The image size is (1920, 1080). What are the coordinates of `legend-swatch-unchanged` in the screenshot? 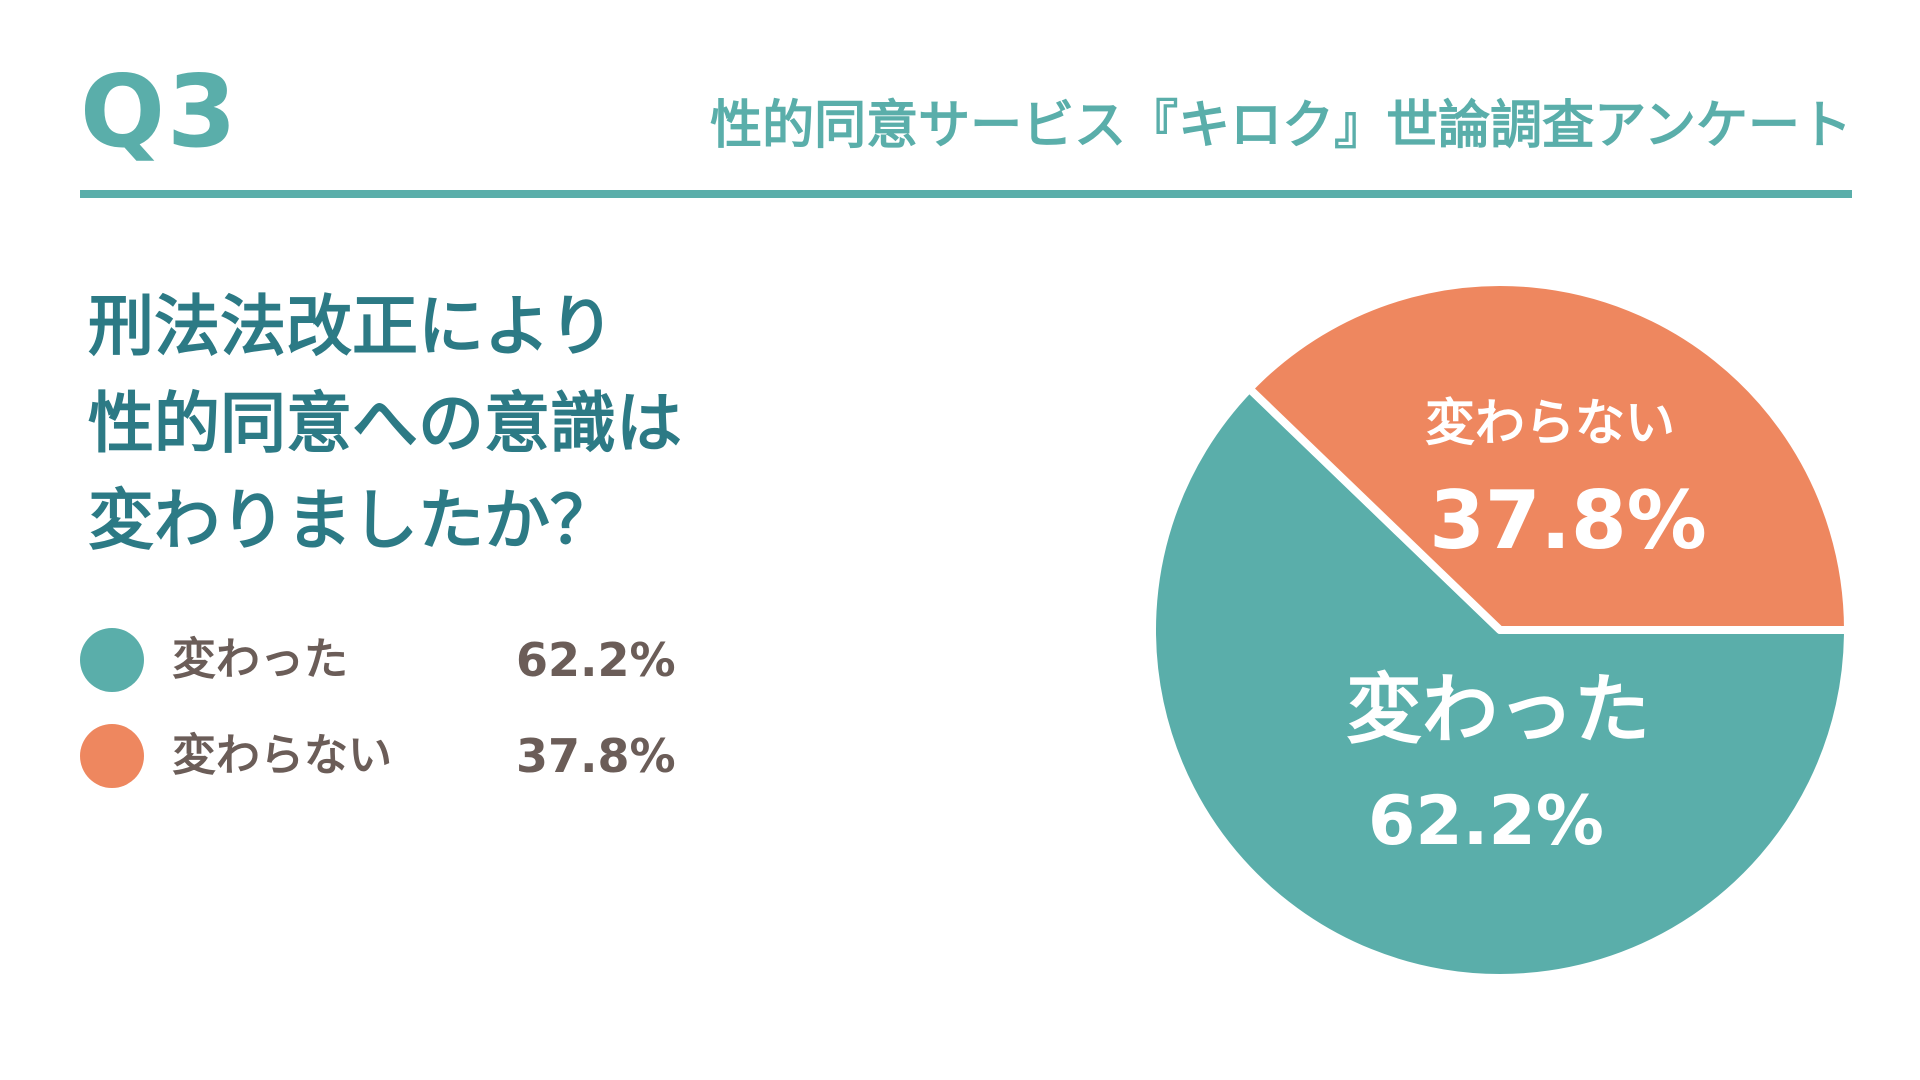 It's located at (112, 756).